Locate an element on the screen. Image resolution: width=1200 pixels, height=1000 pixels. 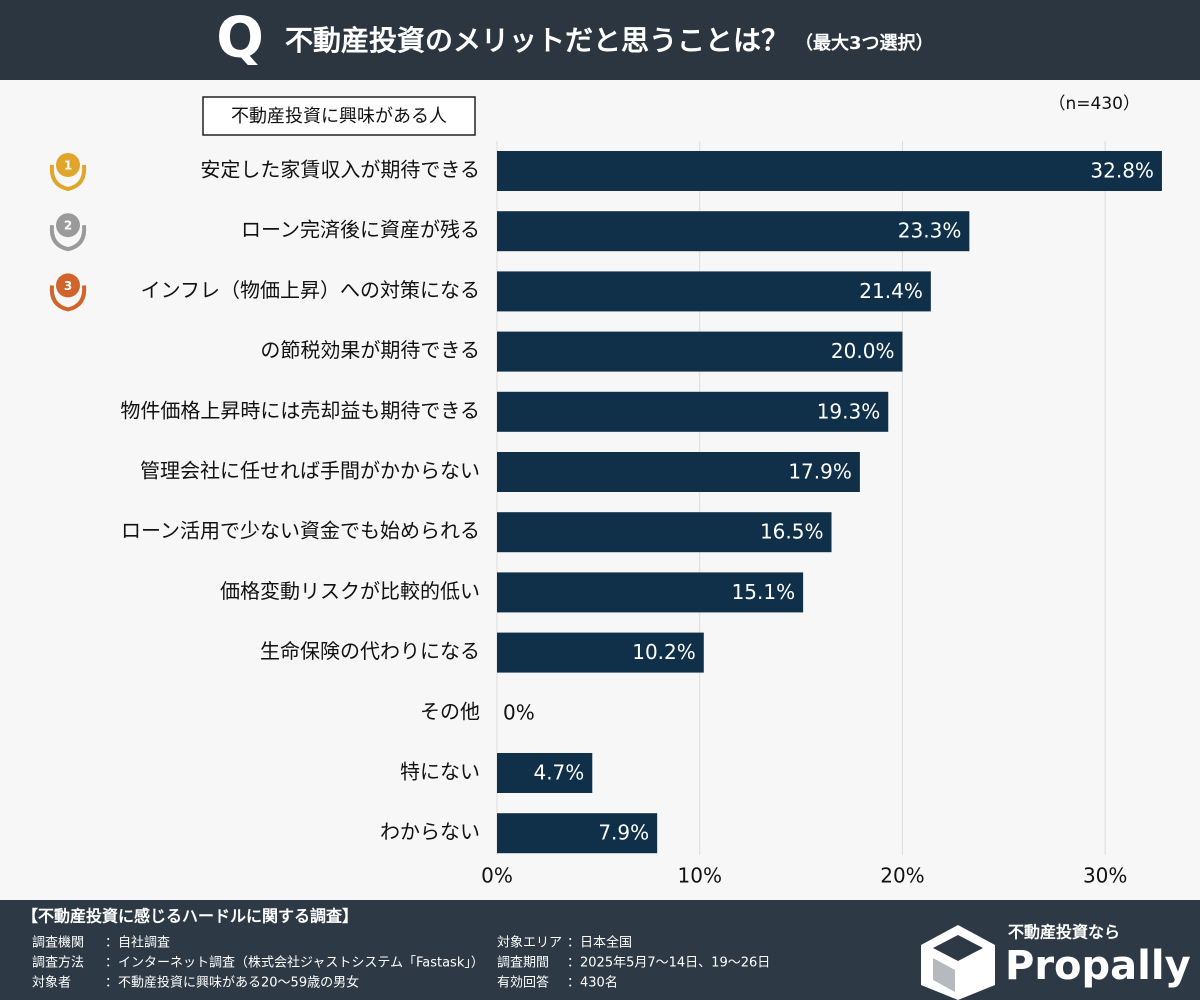
survey-label: 調査機関 is located at coordinates (58, 943).